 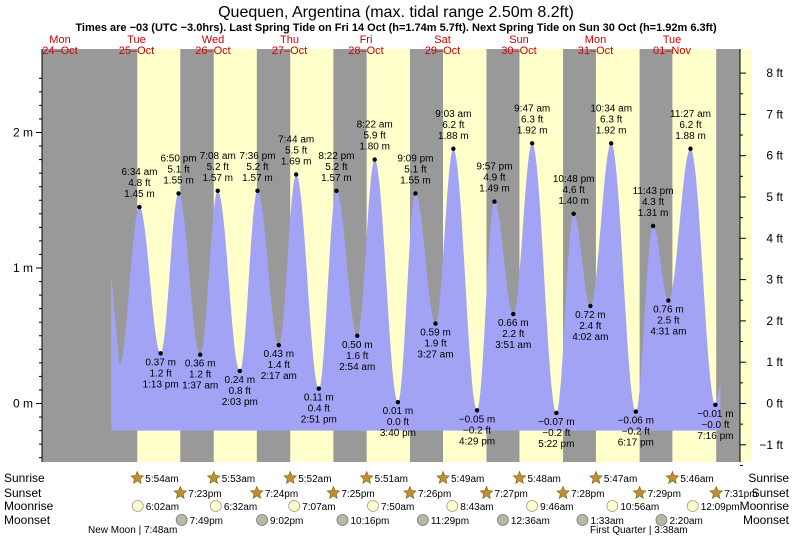 What do you see at coordinates (574, 179) in the screenshot?
I see `extreme-label: 10:48 pm` at bounding box center [574, 179].